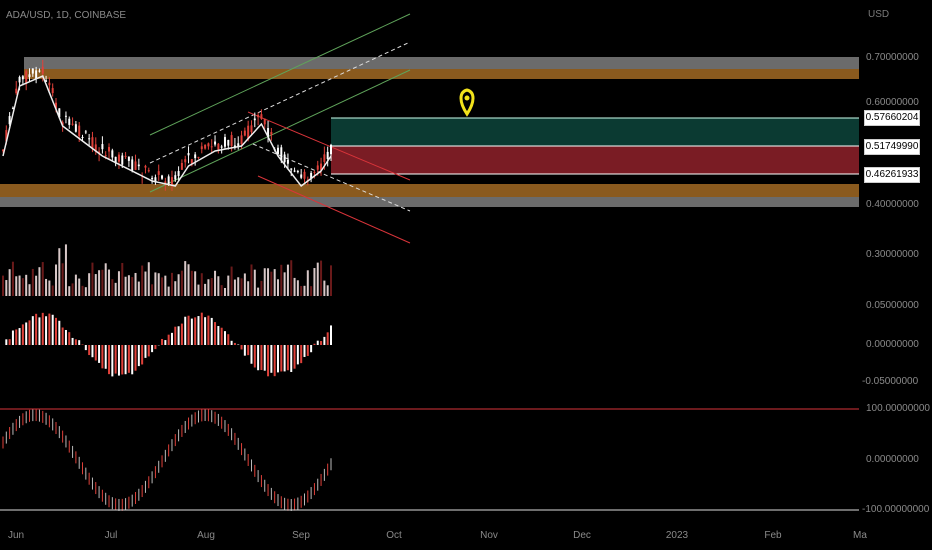  Describe the element at coordinates (441, 63) in the screenshot. I see `resistance-zone-gray` at that location.